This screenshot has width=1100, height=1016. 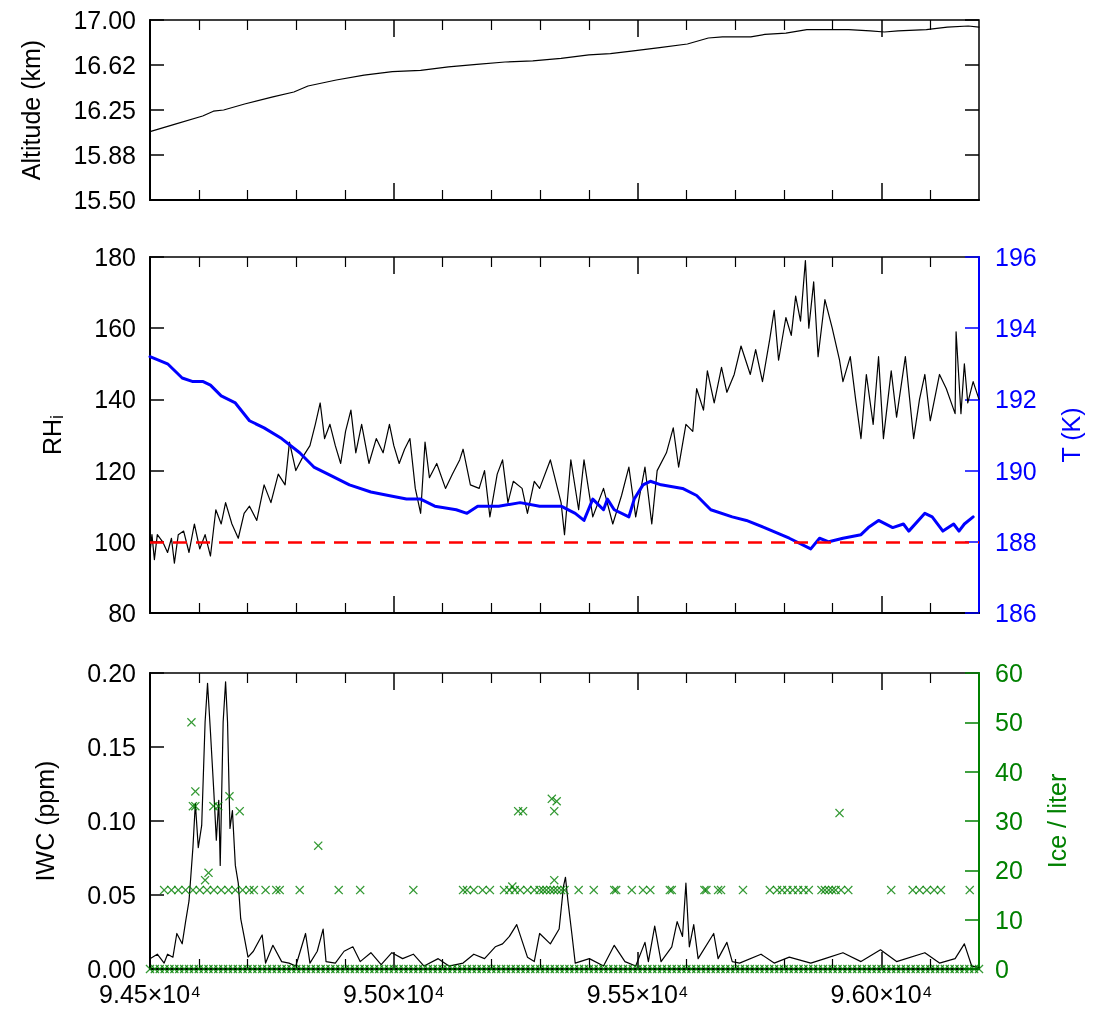 What do you see at coordinates (115, 257) in the screenshot?
I see `y-tick-label: 180` at bounding box center [115, 257].